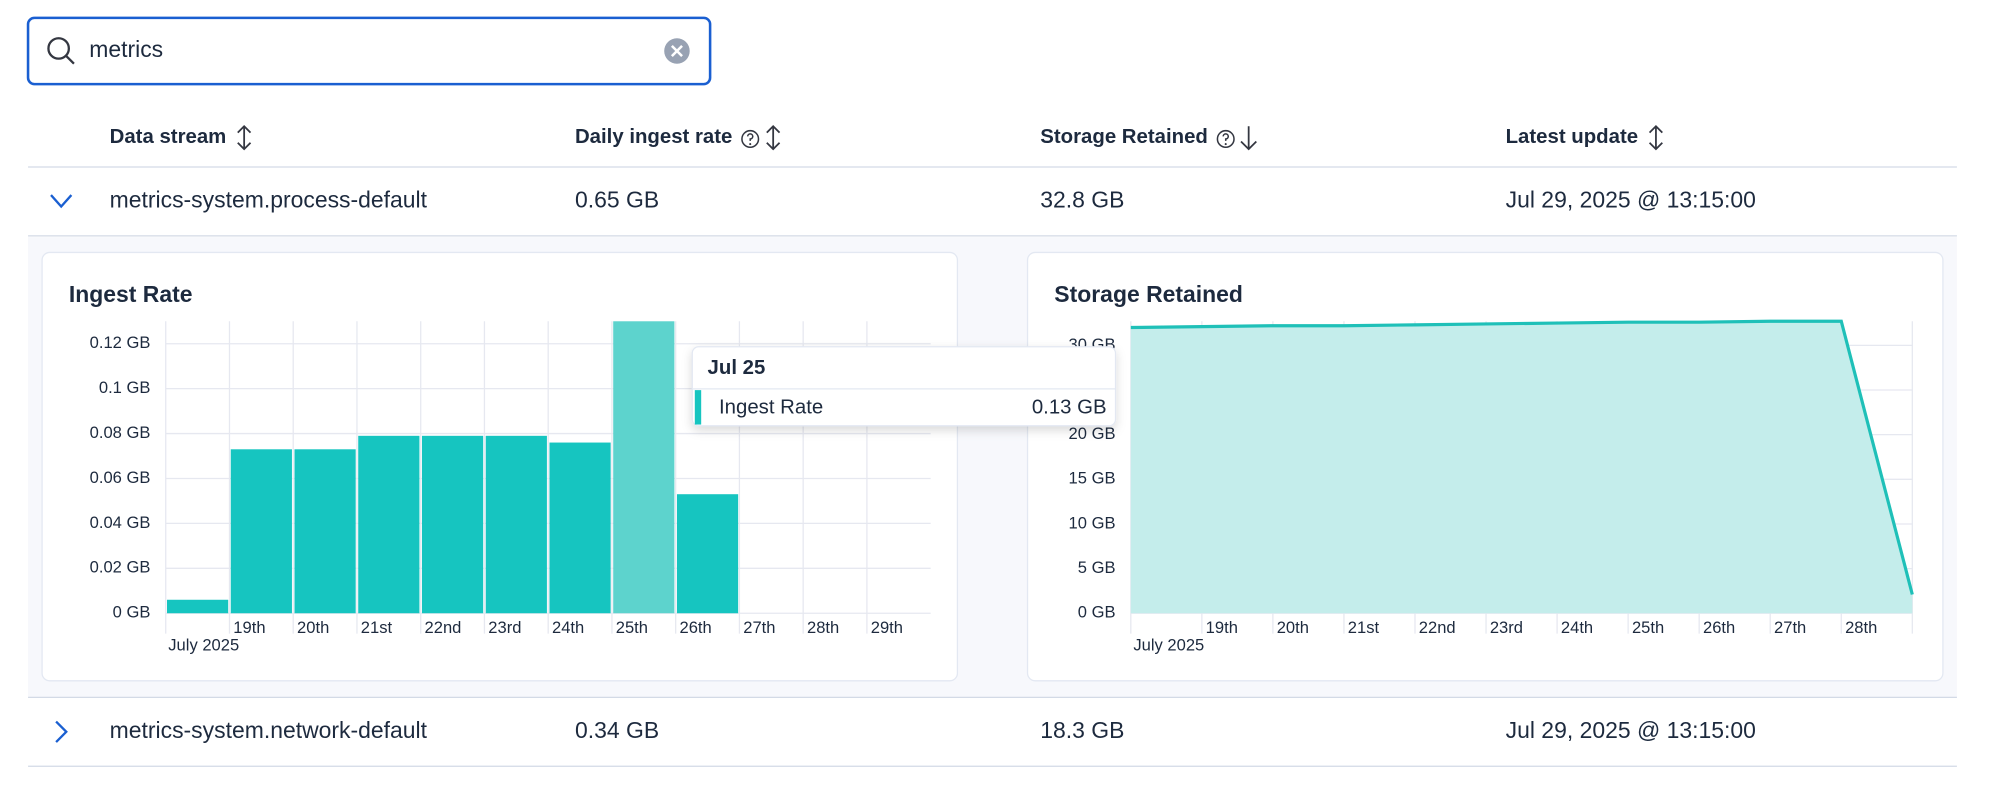  What do you see at coordinates (1522, 457) in the screenshot?
I see `line` at bounding box center [1522, 457].